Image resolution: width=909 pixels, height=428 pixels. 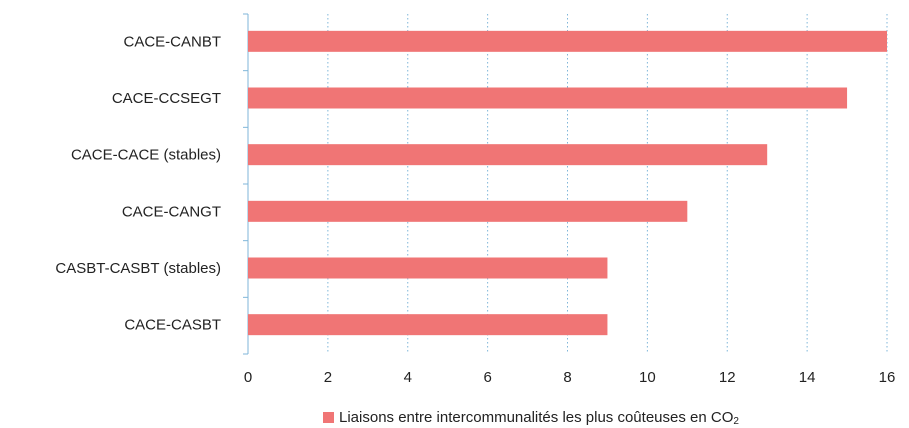 I want to click on axes, so click(x=246, y=184).